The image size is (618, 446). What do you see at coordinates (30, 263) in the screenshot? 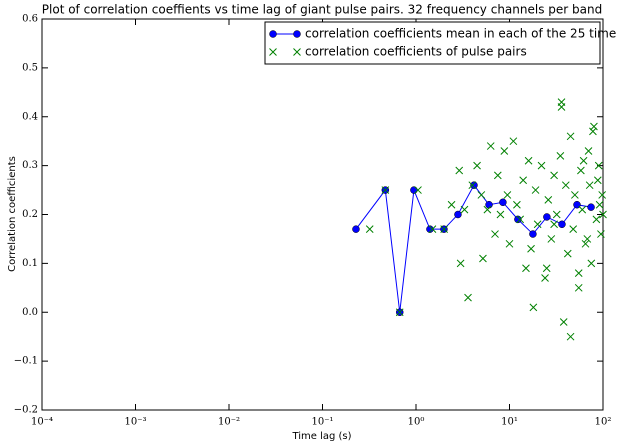
I see `y-tick-label: 0.1` at bounding box center [30, 263].